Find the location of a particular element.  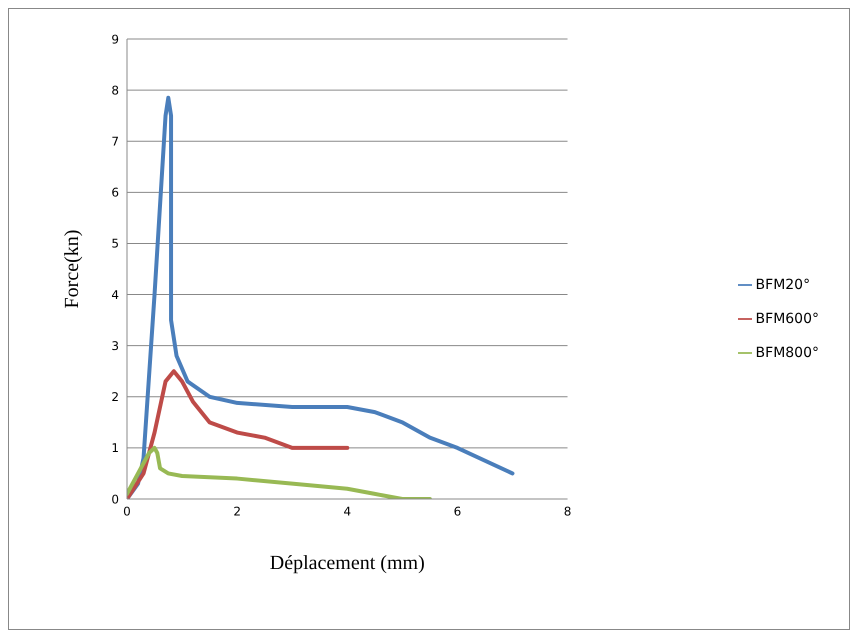

y-tick-label: 6 is located at coordinates (115, 193).